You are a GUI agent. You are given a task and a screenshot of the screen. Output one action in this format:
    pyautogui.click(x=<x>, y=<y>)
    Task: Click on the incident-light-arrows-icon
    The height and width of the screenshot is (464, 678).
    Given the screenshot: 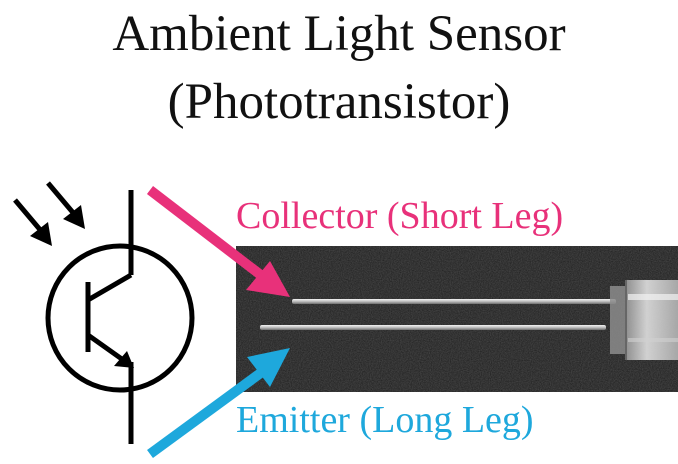 What is the action you would take?
    pyautogui.click(x=49, y=213)
    